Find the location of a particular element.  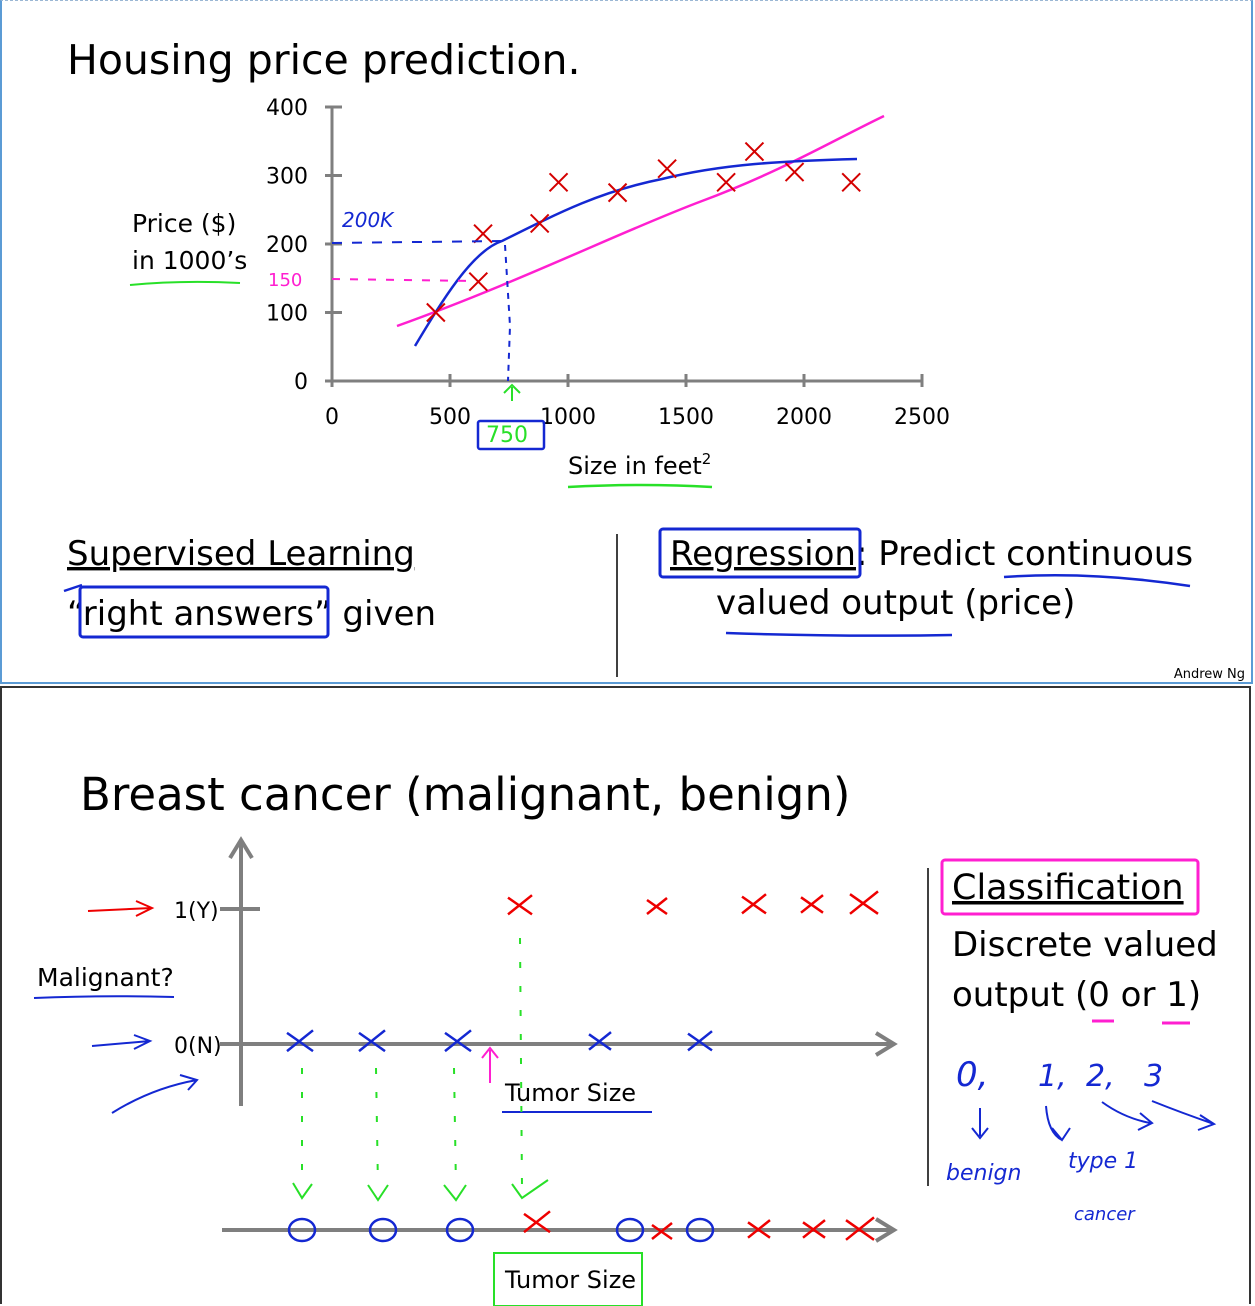

zero-one-underline is located at coordinates (1141, 1022).